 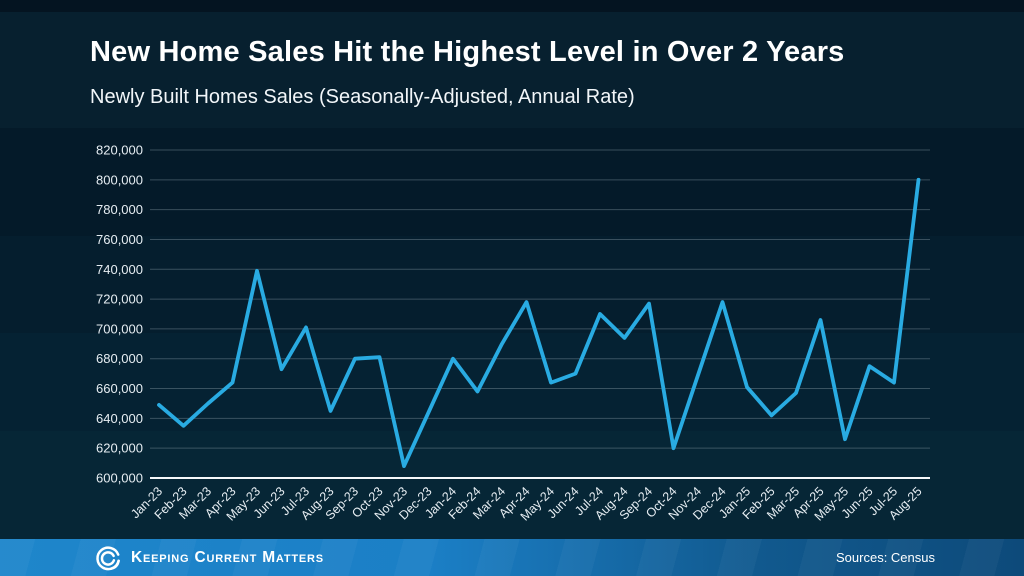 I want to click on y-tick-label: 800,000, so click(x=119, y=179).